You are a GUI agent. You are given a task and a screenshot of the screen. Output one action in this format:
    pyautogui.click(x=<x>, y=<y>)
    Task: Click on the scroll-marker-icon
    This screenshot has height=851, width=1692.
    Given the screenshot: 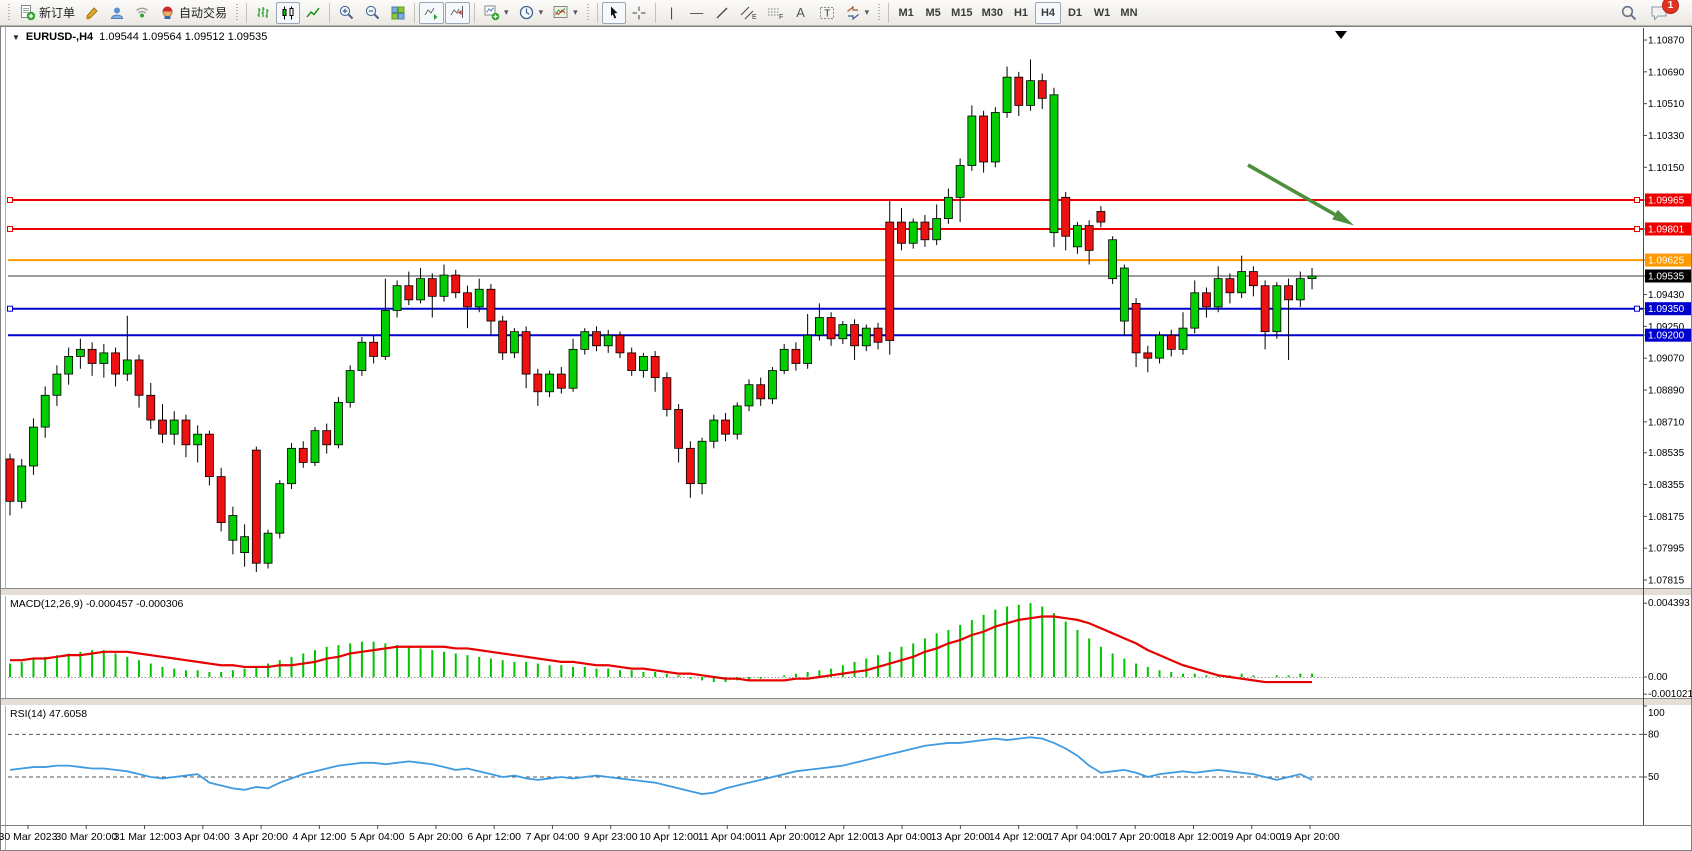 What is the action you would take?
    pyautogui.click(x=1341, y=35)
    